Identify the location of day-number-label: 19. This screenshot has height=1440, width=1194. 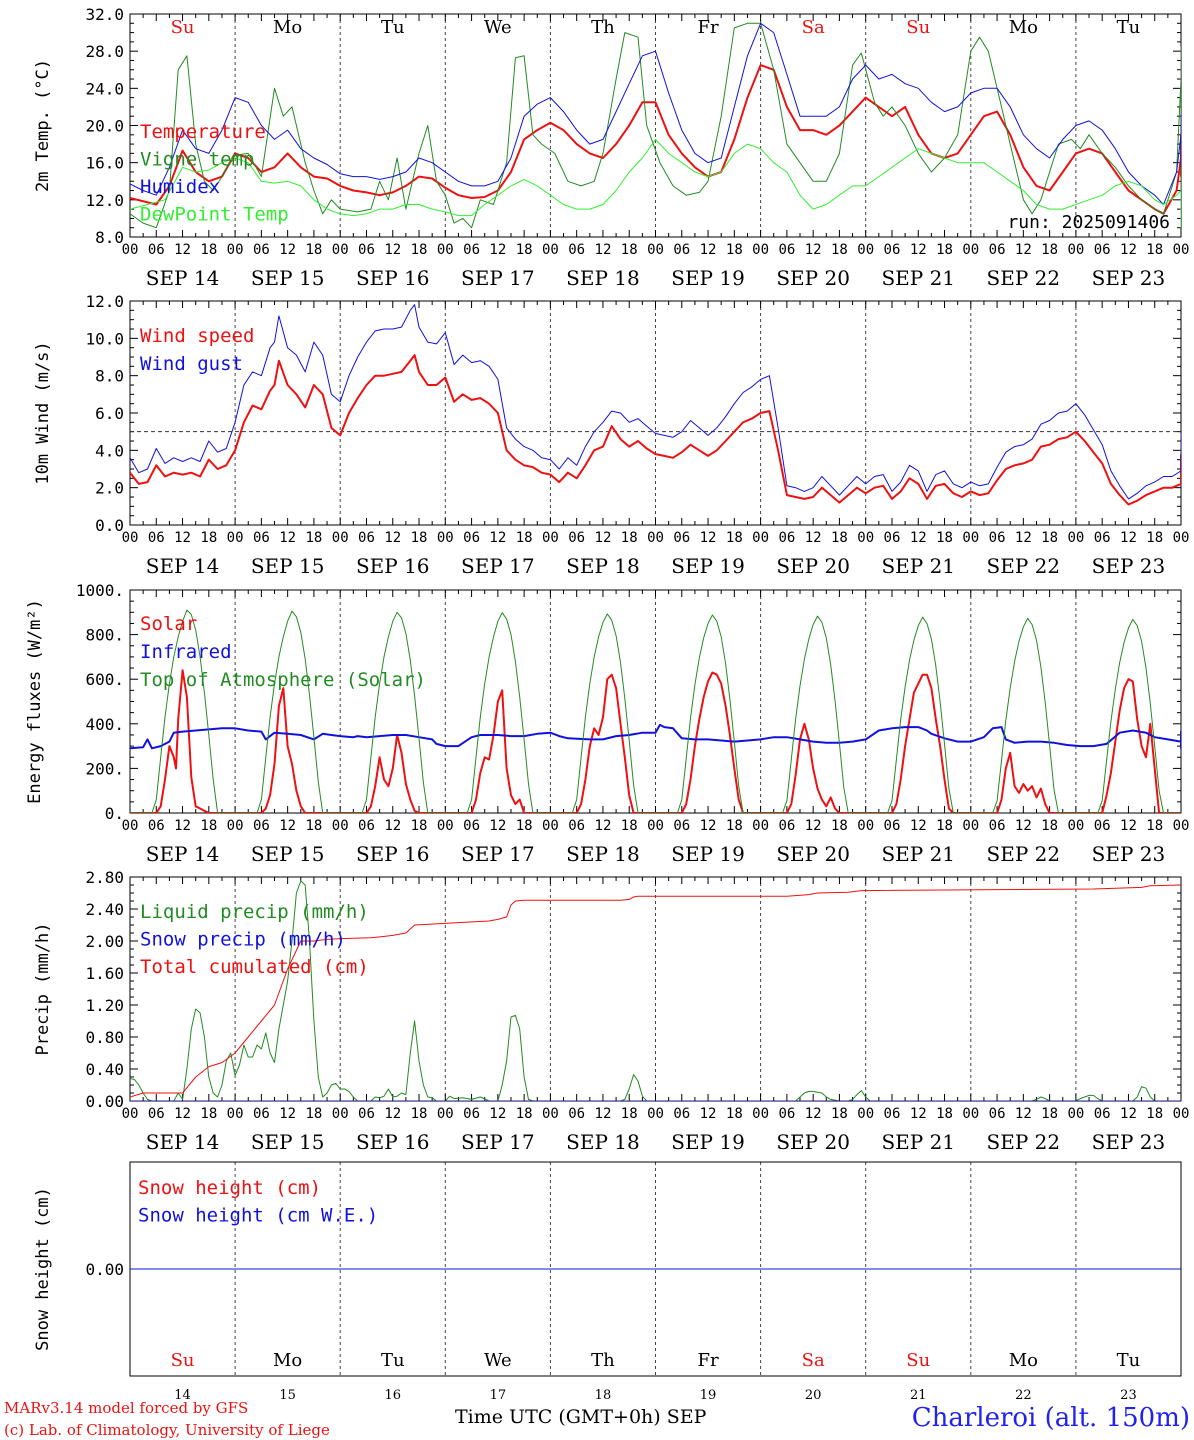
(708, 1395).